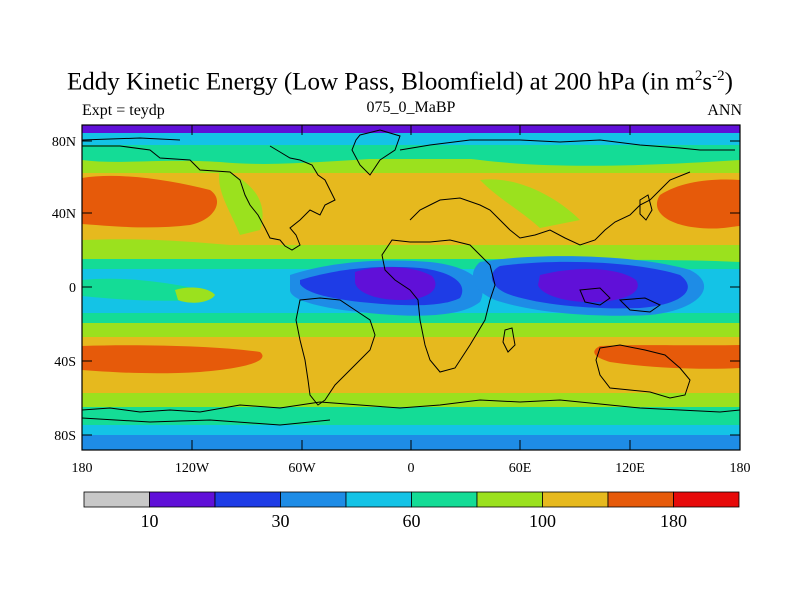  I want to click on x-tick-label: 60E, so click(520, 468).